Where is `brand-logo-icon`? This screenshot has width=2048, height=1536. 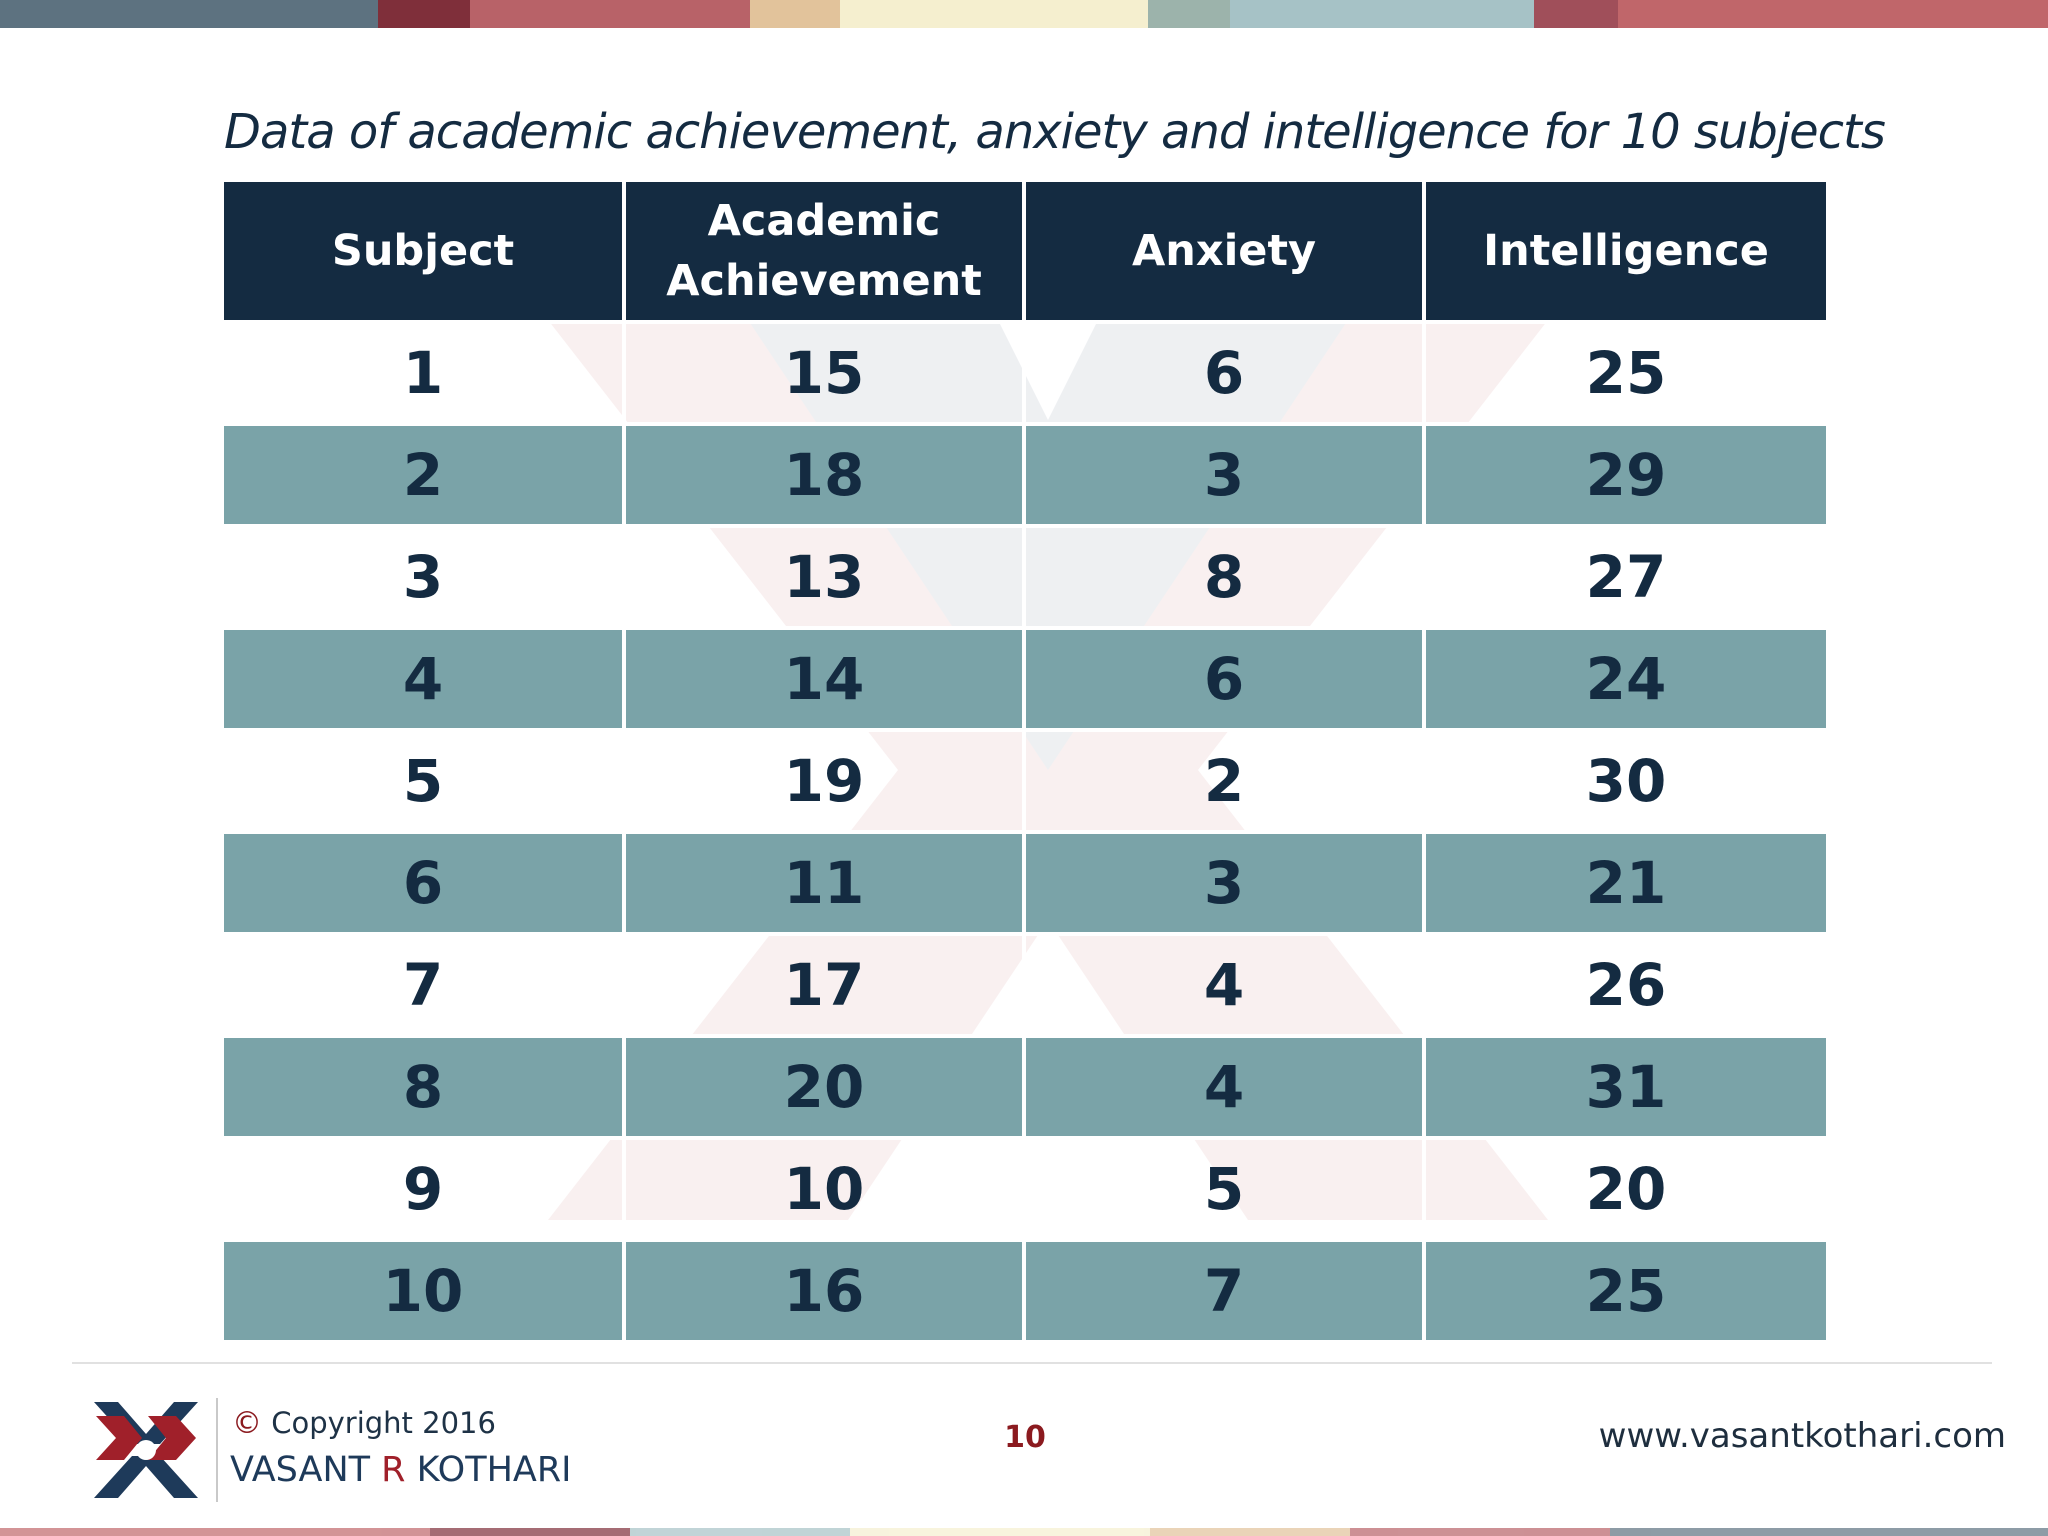 brand-logo-icon is located at coordinates (146, 1450).